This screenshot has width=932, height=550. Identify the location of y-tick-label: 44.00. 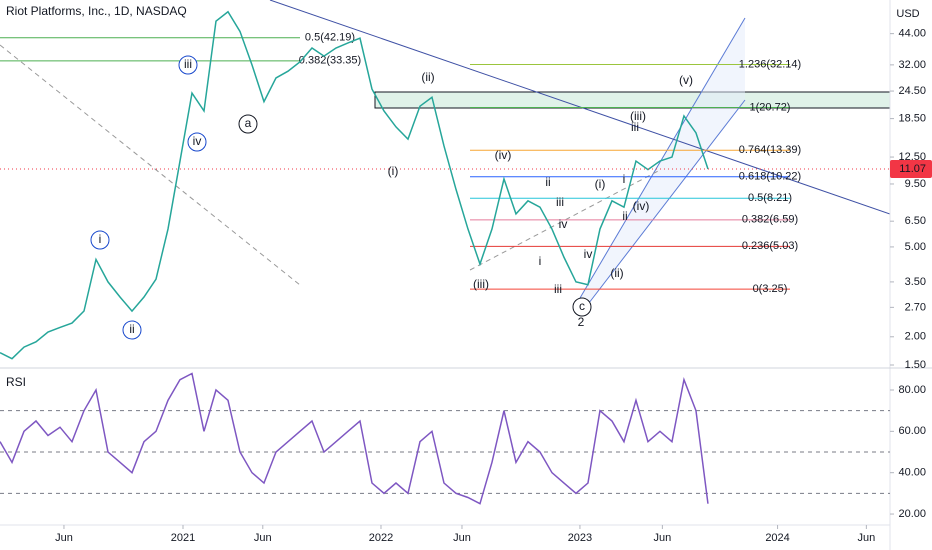
(912, 34).